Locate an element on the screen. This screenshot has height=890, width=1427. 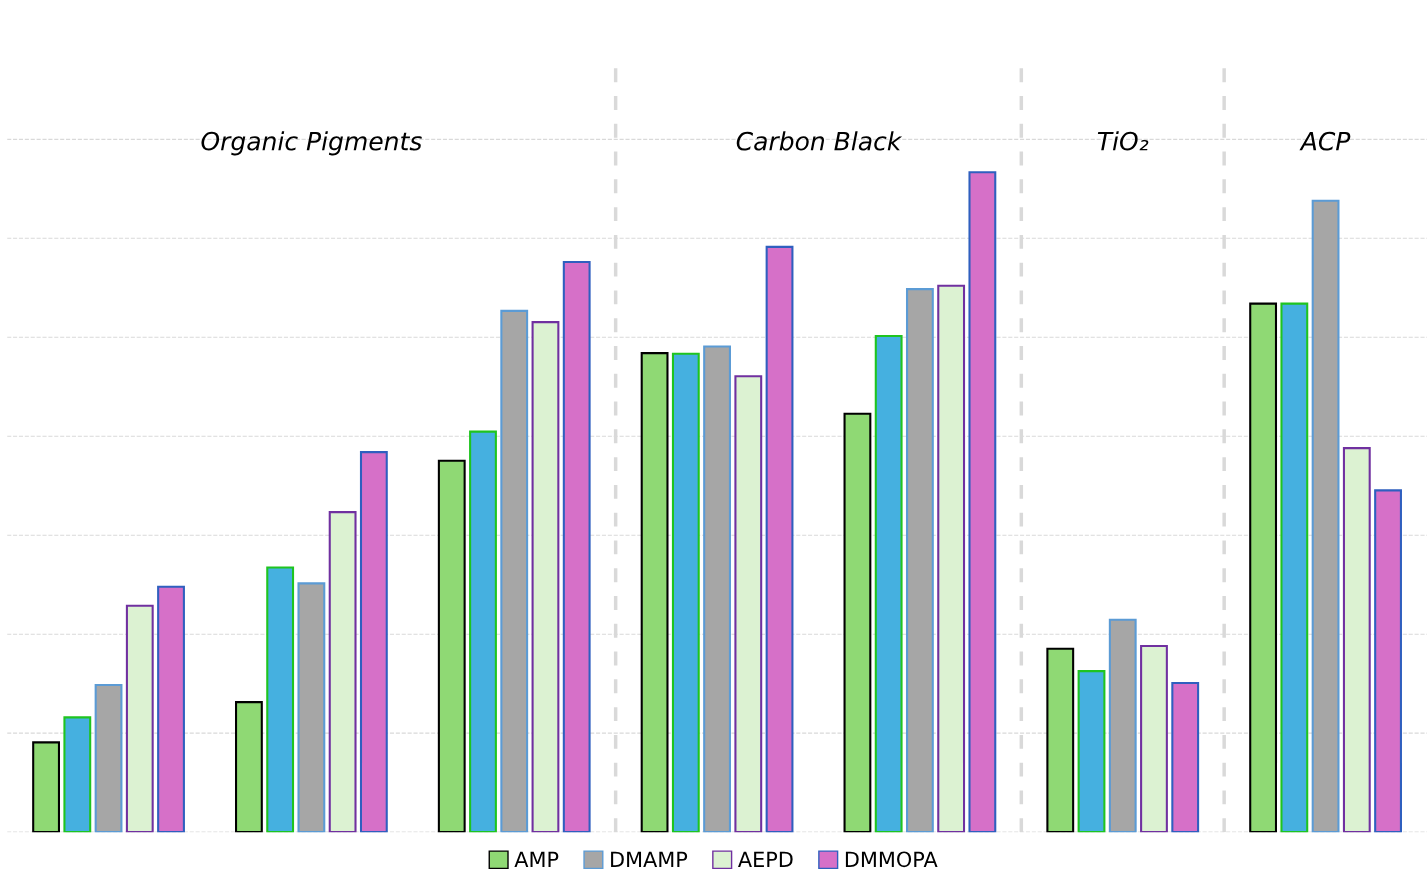
text: Organic Pigments is located at coordinates (311, 143).